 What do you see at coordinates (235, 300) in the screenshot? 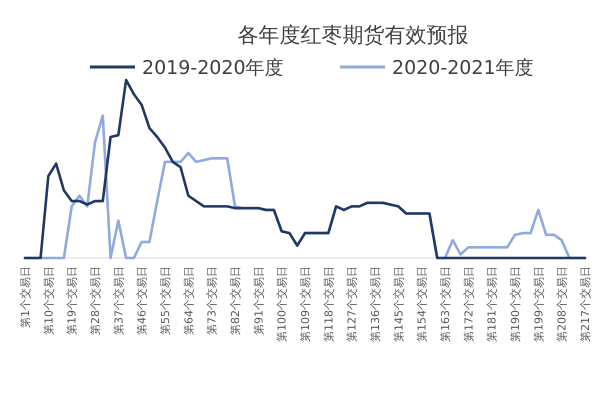
I see `x-tick-label: 第82个交易日` at bounding box center [235, 300].